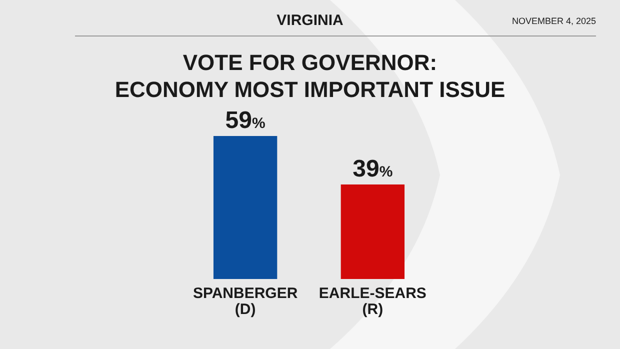 This screenshot has width=620, height=349. Describe the element at coordinates (372, 168) in the screenshot. I see `data-label: 39%` at that location.